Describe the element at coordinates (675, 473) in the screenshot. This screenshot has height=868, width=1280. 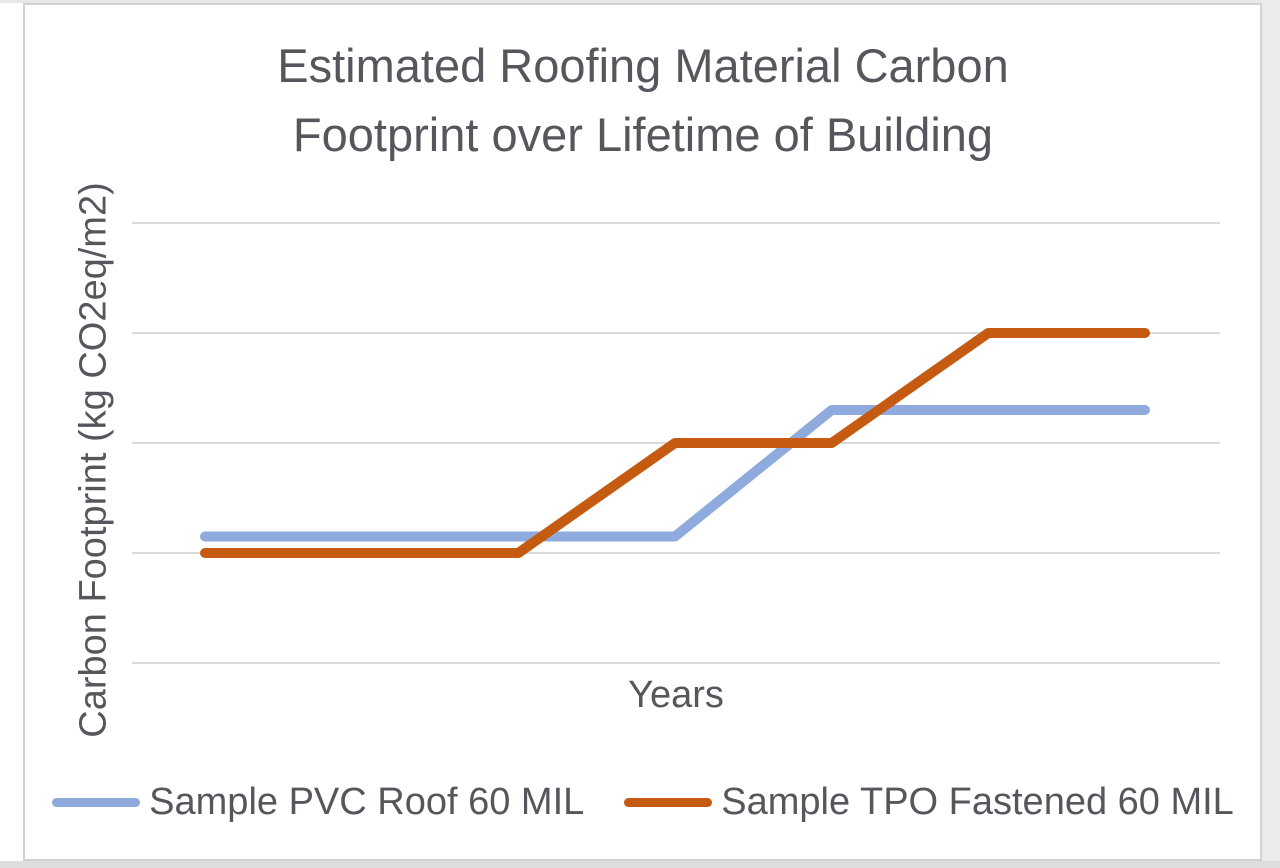
I see `series-line` at that location.